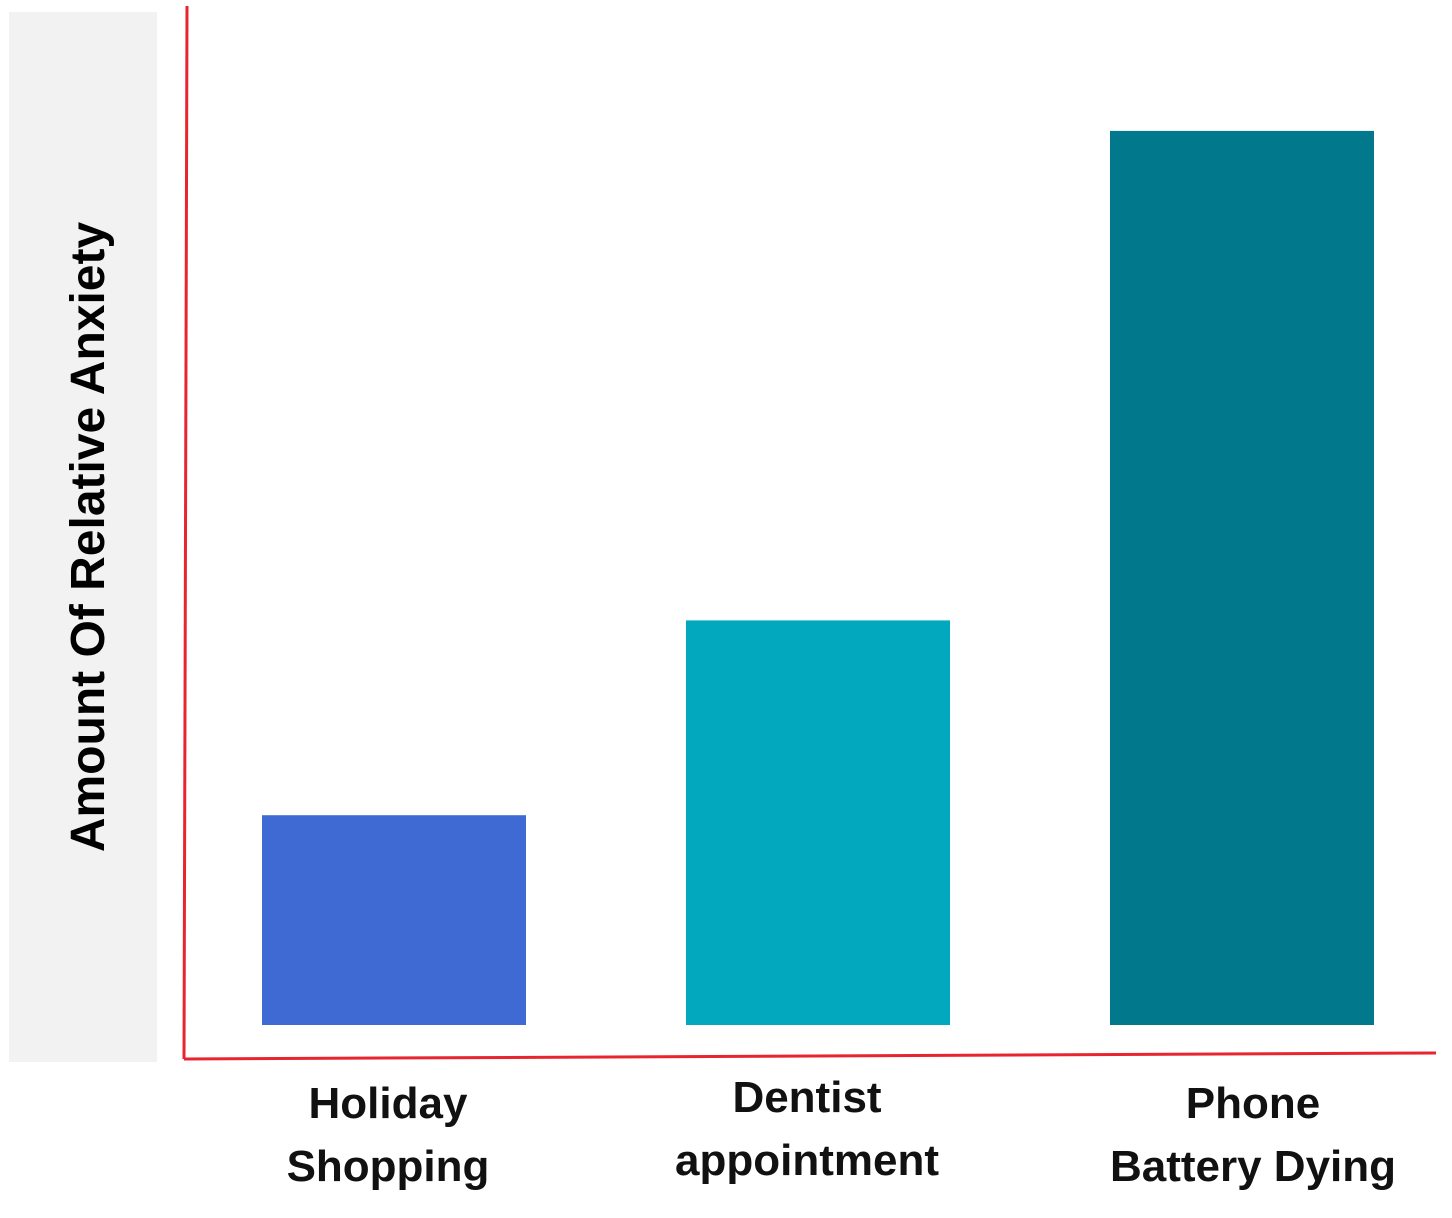 The height and width of the screenshot is (1218, 1452). Describe the element at coordinates (1253, 1166) in the screenshot. I see `x-tick-label-line: Battery Dying` at that location.